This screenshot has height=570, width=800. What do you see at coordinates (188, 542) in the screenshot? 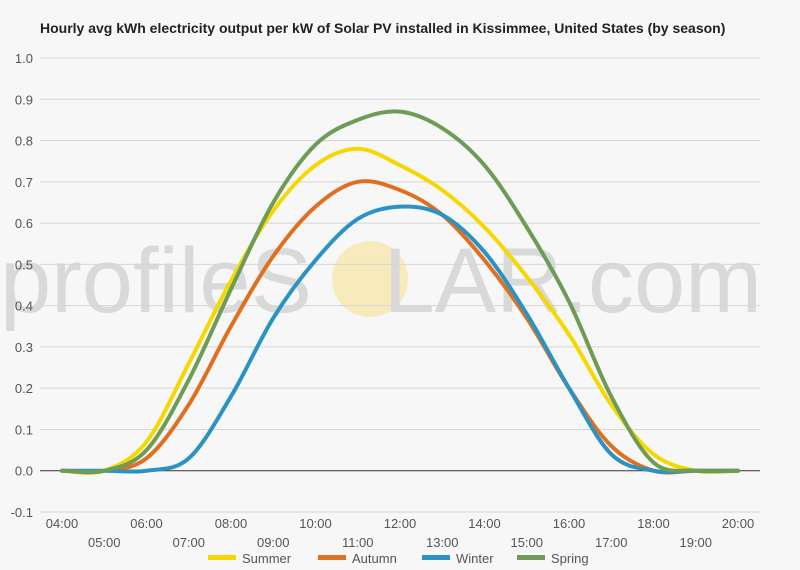
I see `x-tick-label: 07:00` at bounding box center [188, 542].